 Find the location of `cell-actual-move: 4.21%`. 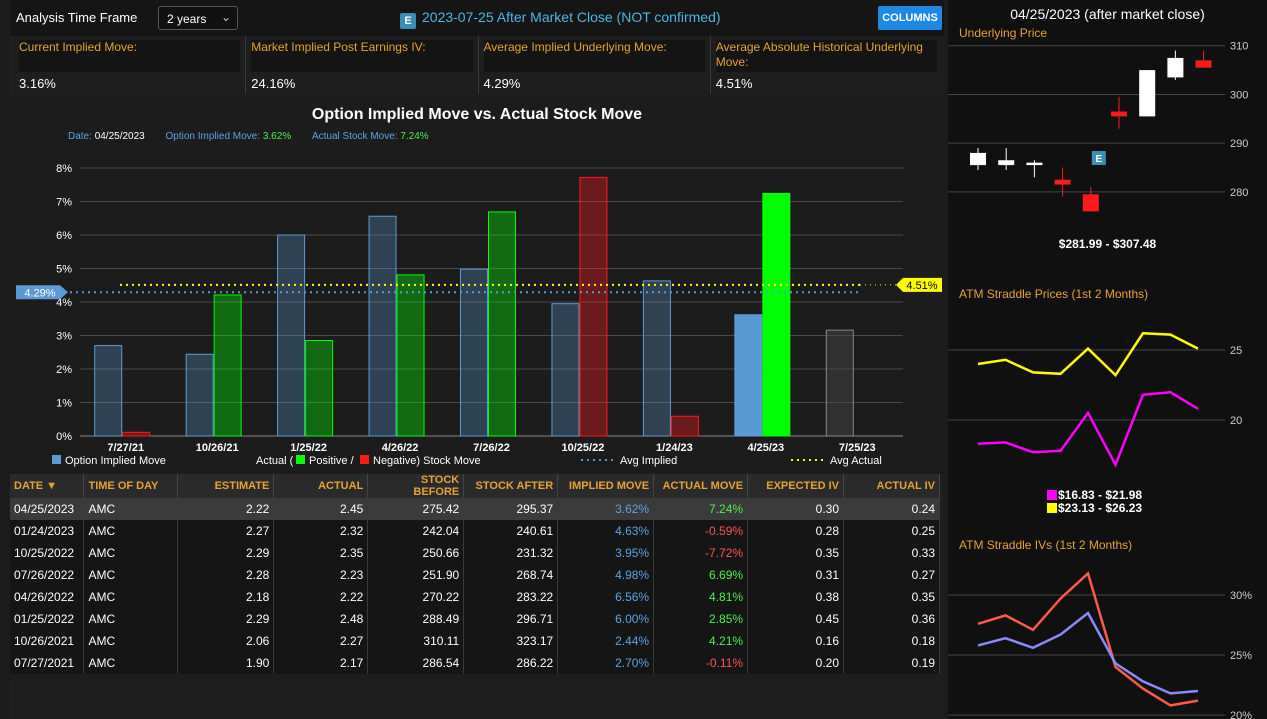

cell-actual-move: 4.21% is located at coordinates (701, 641).